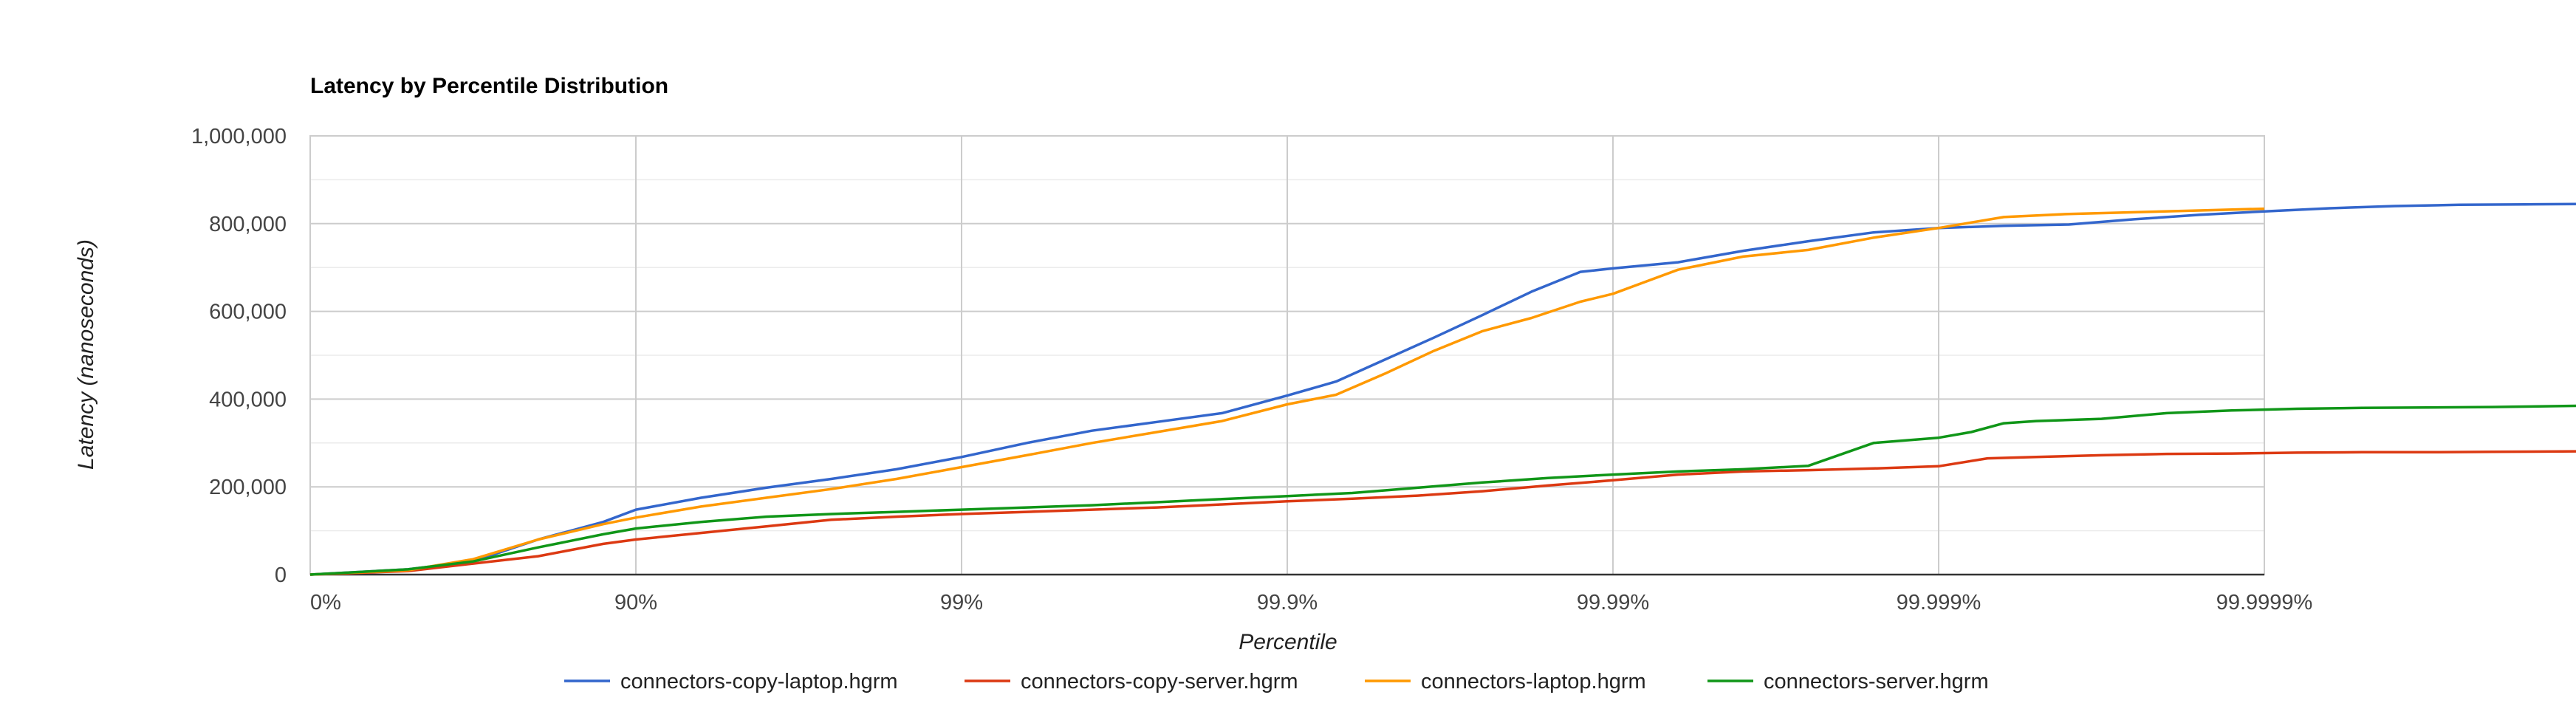 Image resolution: width=2576 pixels, height=709 pixels. What do you see at coordinates (1288, 642) in the screenshot?
I see `x-axis-title: Percentile` at bounding box center [1288, 642].